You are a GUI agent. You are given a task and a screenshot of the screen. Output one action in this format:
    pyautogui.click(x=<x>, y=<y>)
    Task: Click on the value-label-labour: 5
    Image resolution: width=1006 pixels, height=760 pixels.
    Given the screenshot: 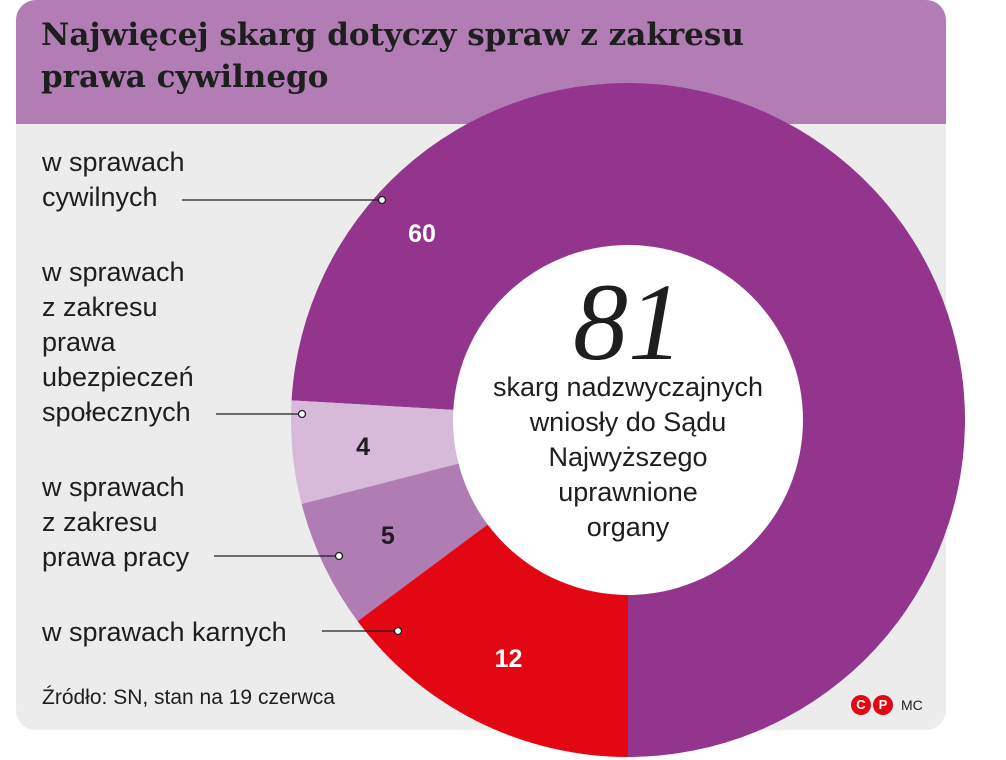 What is the action you would take?
    pyautogui.click(x=388, y=536)
    